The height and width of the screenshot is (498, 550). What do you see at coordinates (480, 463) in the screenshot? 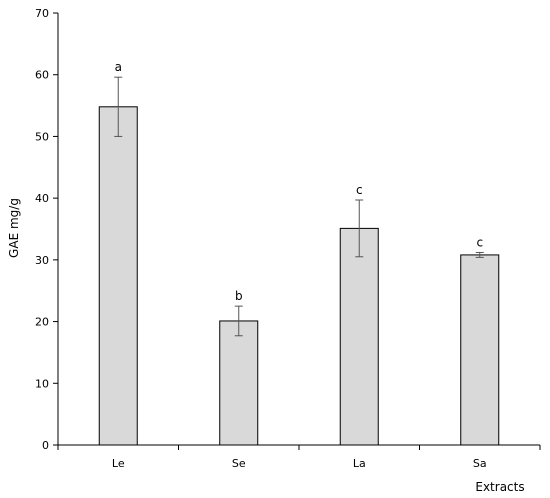
I see `x-tick-label-sa: Sa` at bounding box center [480, 463].